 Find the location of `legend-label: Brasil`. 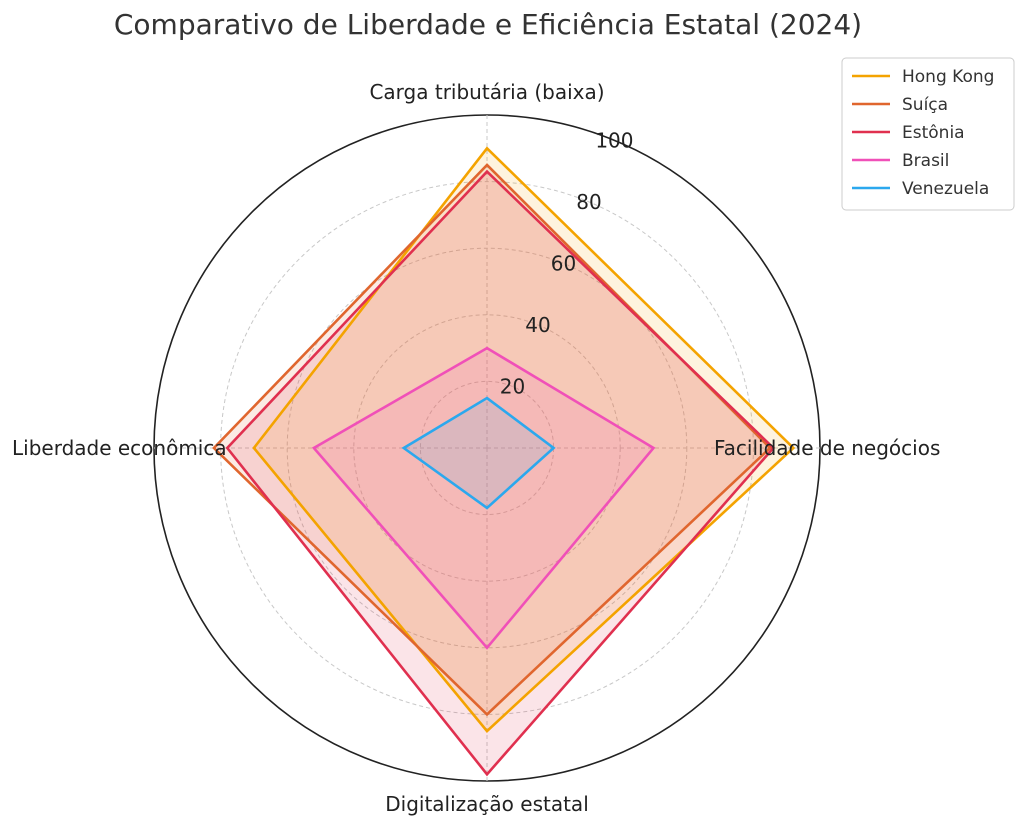

legend-label: Brasil is located at coordinates (925, 161).